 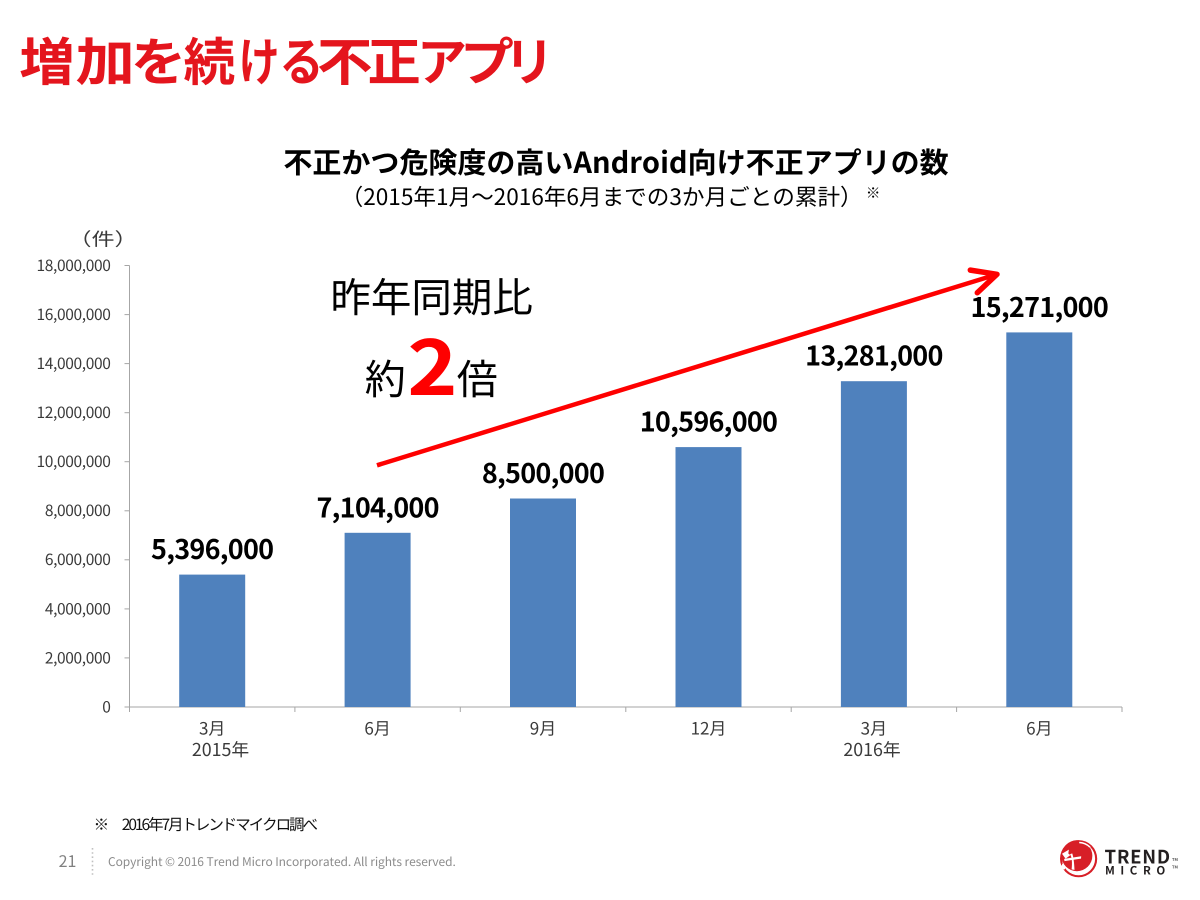 I want to click on svg-text: 12,000,000, so click(x=74, y=412).